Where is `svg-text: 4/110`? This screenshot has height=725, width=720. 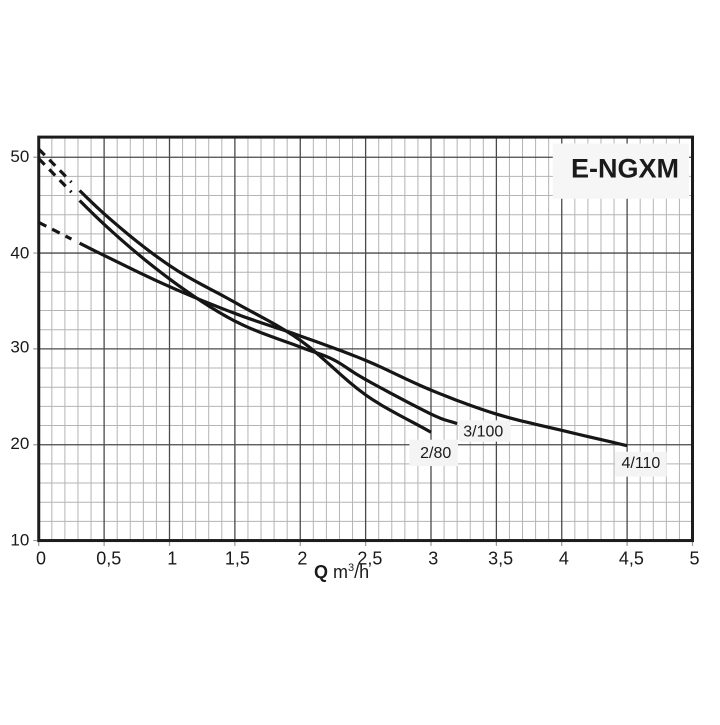
svg-text: 4/110 is located at coordinates (640, 463).